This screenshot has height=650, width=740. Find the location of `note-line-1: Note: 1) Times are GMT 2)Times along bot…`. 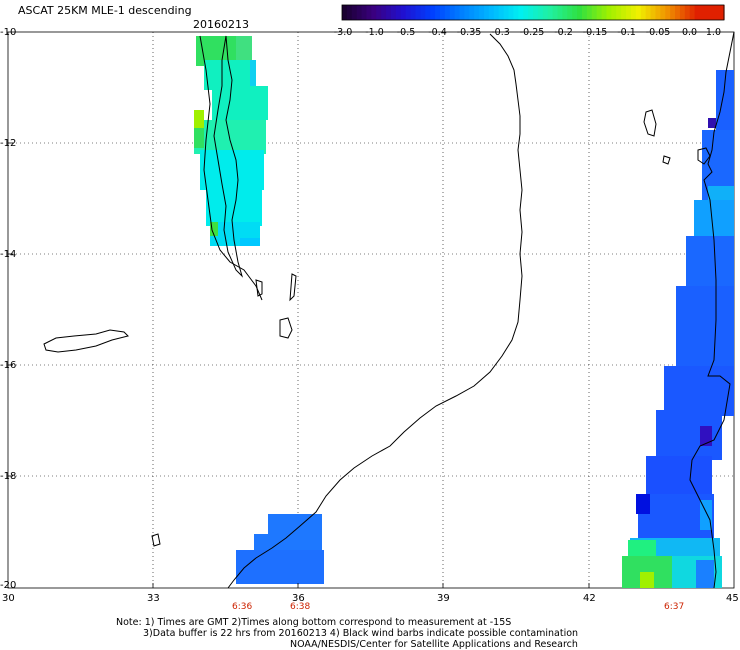

note-line-1: Note: 1) Times are GMT 2)Times along bot… is located at coordinates (314, 622).